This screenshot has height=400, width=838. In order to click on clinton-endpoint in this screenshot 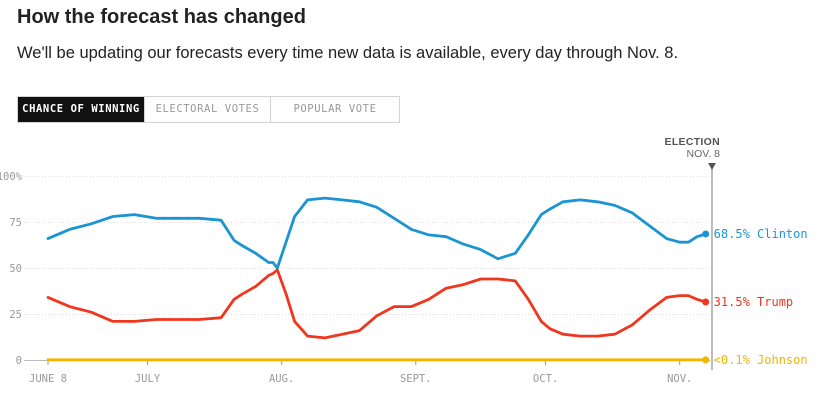, I will do `click(706, 234)`.